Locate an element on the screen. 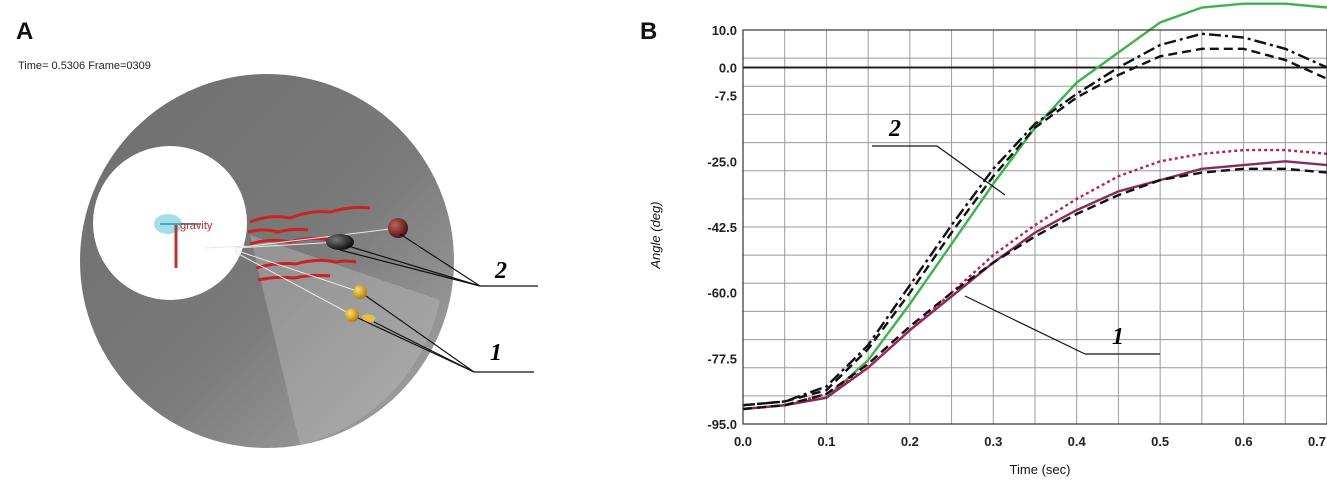  x-axis-label: Time (sec) is located at coordinates (1040, 469).